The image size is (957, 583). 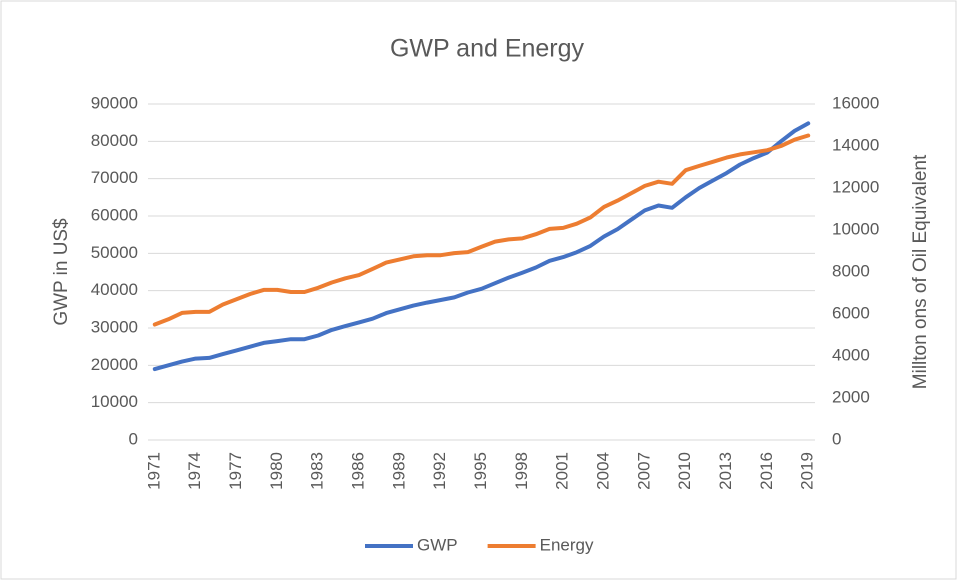 What do you see at coordinates (114, 102) in the screenshot?
I see `y-tick-label: 90000` at bounding box center [114, 102].